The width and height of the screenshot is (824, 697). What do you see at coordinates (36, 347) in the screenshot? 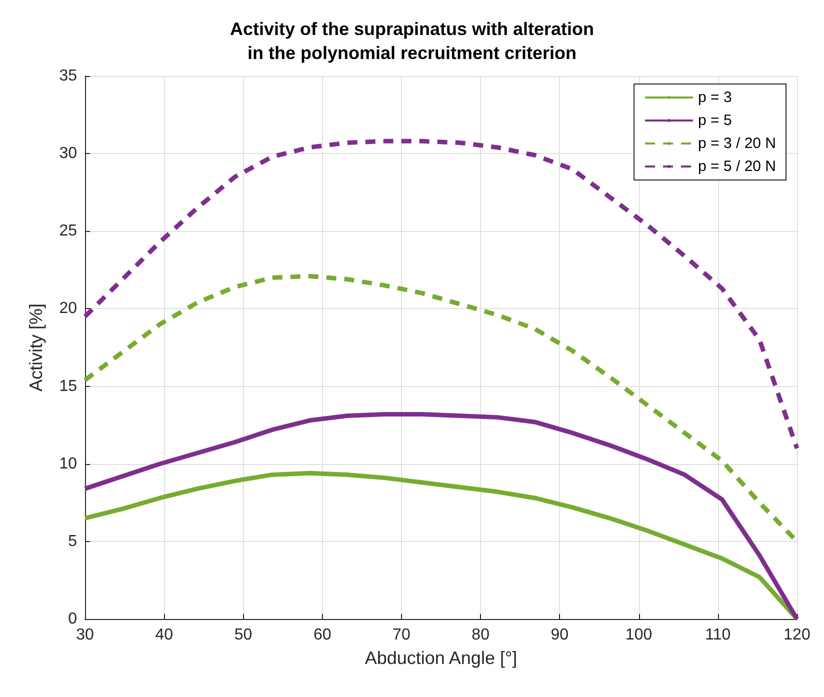
I see `y-axis-title: Activity [%]` at bounding box center [36, 347].